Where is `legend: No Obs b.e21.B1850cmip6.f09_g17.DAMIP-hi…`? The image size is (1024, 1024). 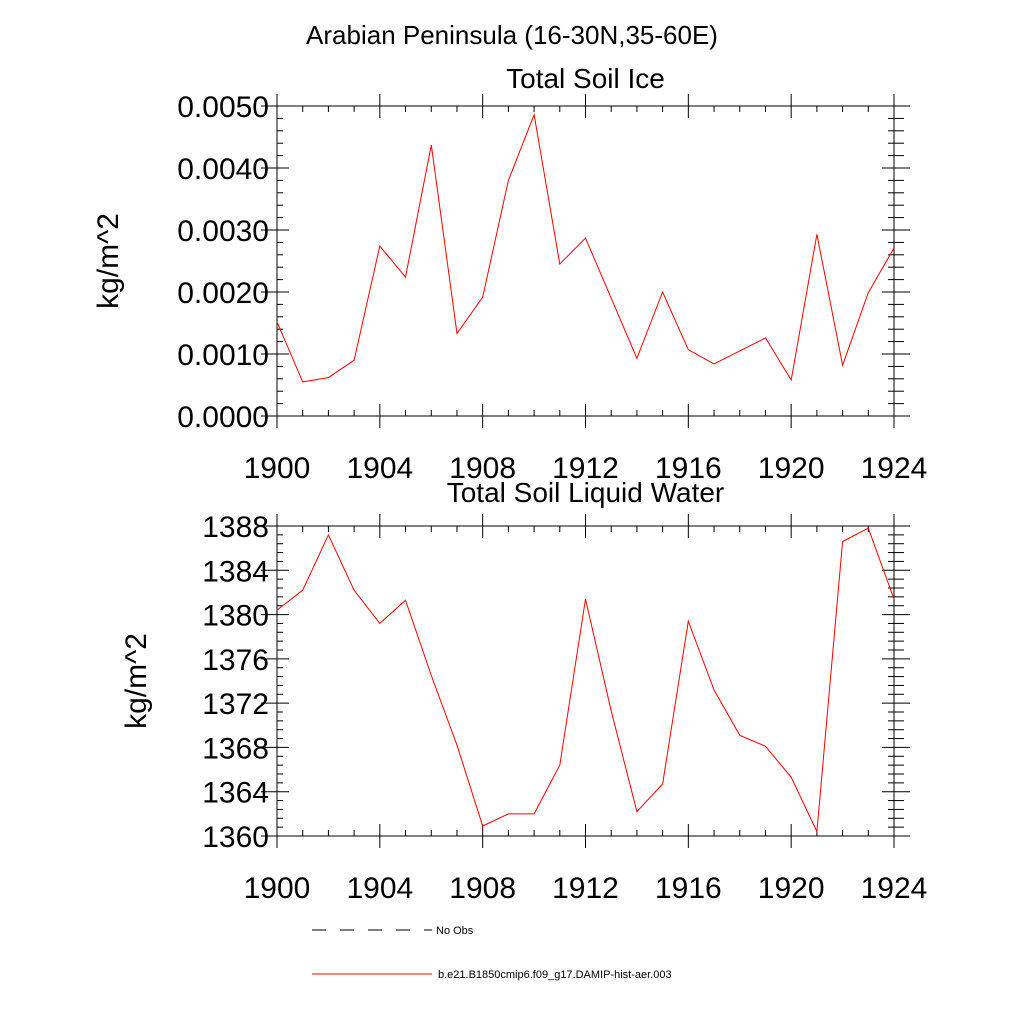 legend: No Obs b.e21.B1850cmip6.f09_g17.DAMIP-hi… is located at coordinates (492, 953).